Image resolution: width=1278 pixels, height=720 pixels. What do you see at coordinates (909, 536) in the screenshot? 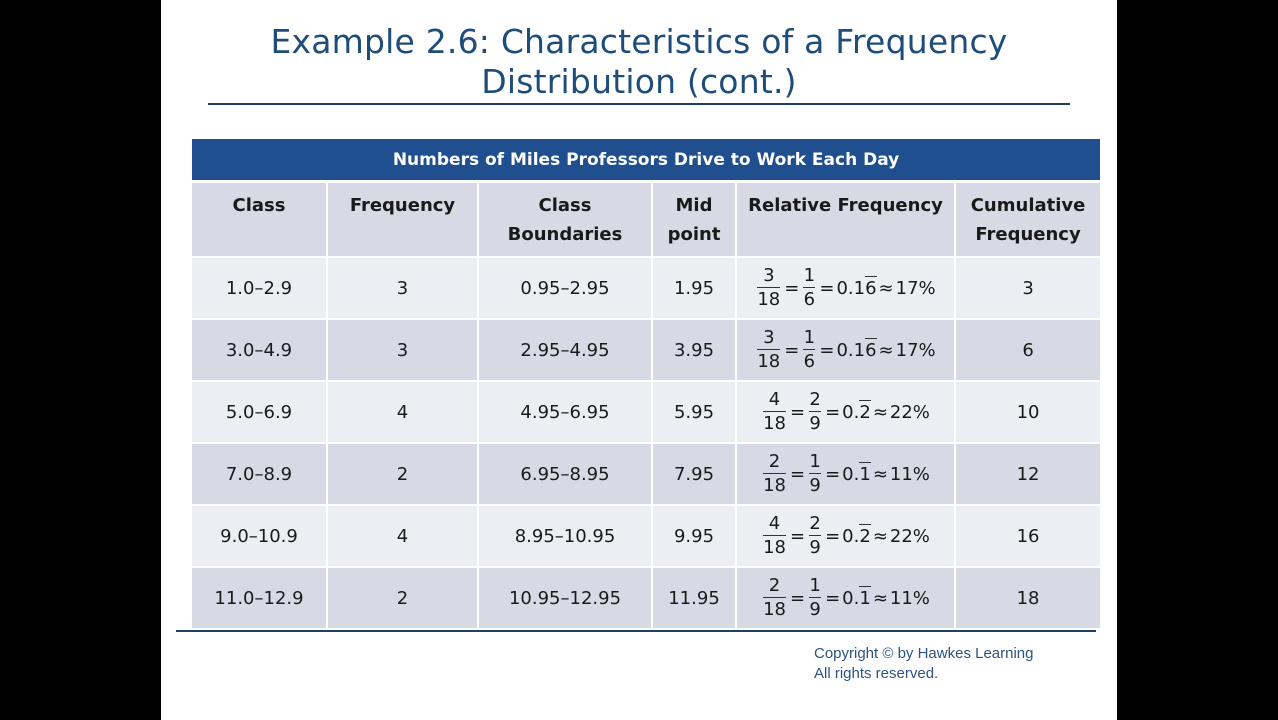
I see `percent-value: 22%` at bounding box center [909, 536].